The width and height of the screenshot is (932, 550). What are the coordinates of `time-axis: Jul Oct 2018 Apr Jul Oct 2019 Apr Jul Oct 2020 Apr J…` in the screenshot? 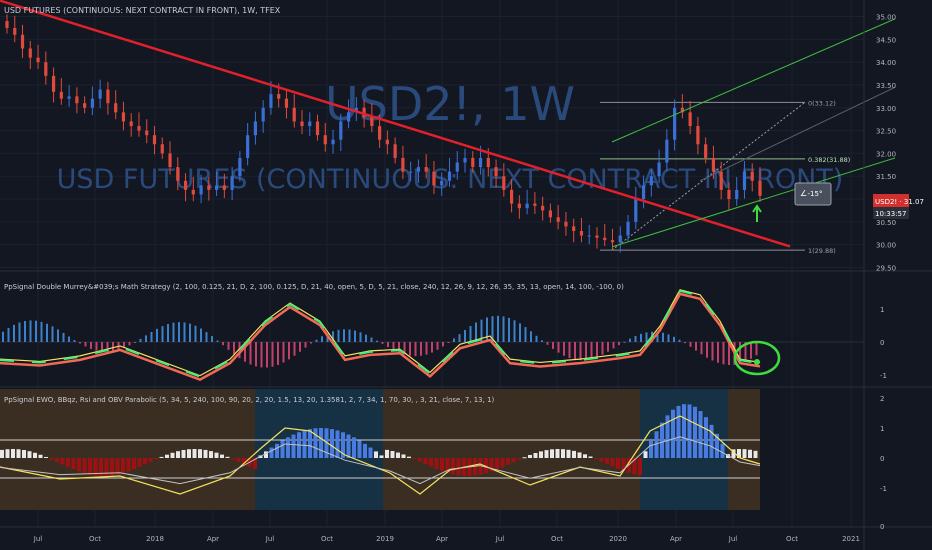 It's located at (446, 539).